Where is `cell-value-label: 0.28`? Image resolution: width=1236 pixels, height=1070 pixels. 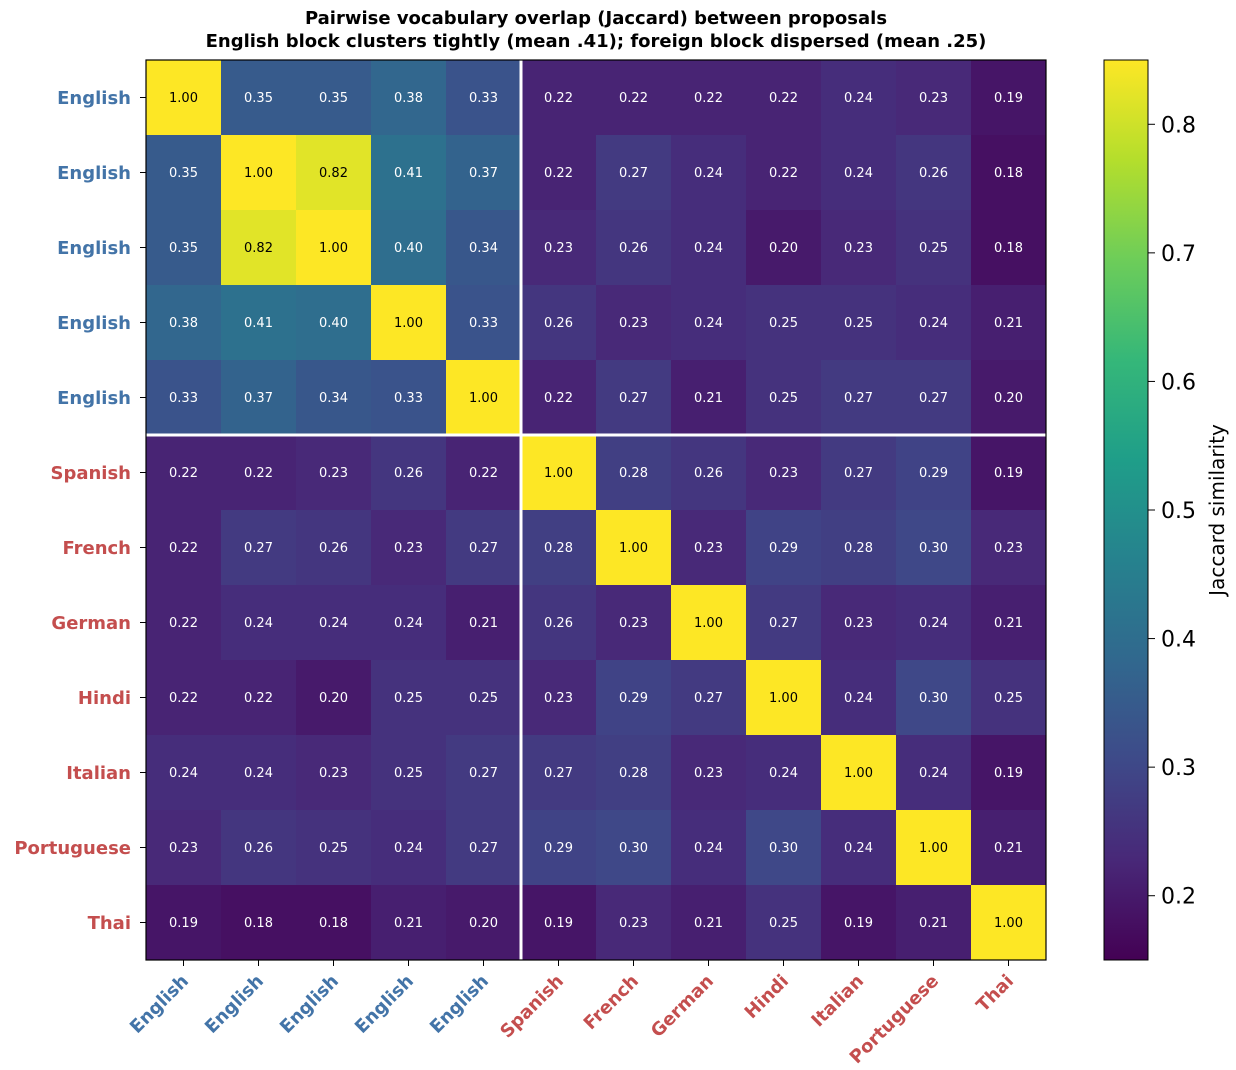
cell-value-label: 0.28 is located at coordinates (858, 548).